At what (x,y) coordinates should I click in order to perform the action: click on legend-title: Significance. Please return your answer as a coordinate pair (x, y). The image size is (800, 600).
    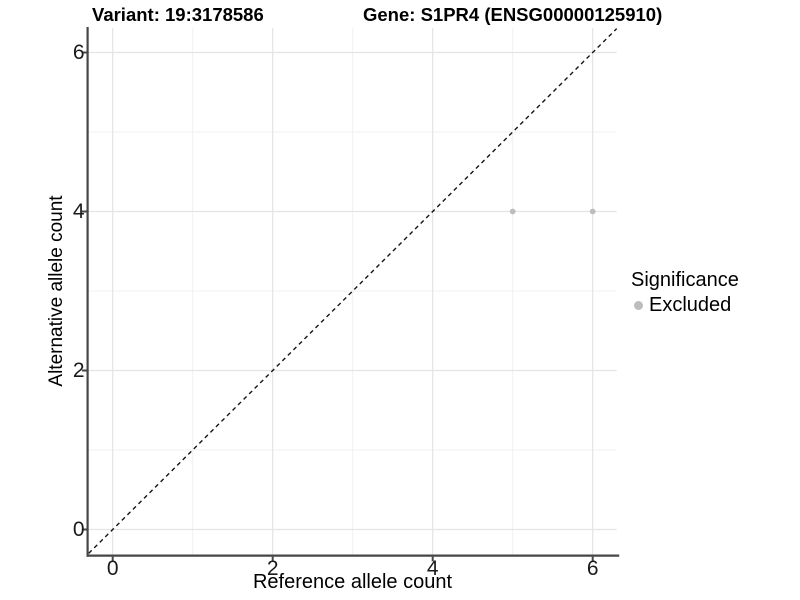
    Looking at the image, I should click on (685, 280).